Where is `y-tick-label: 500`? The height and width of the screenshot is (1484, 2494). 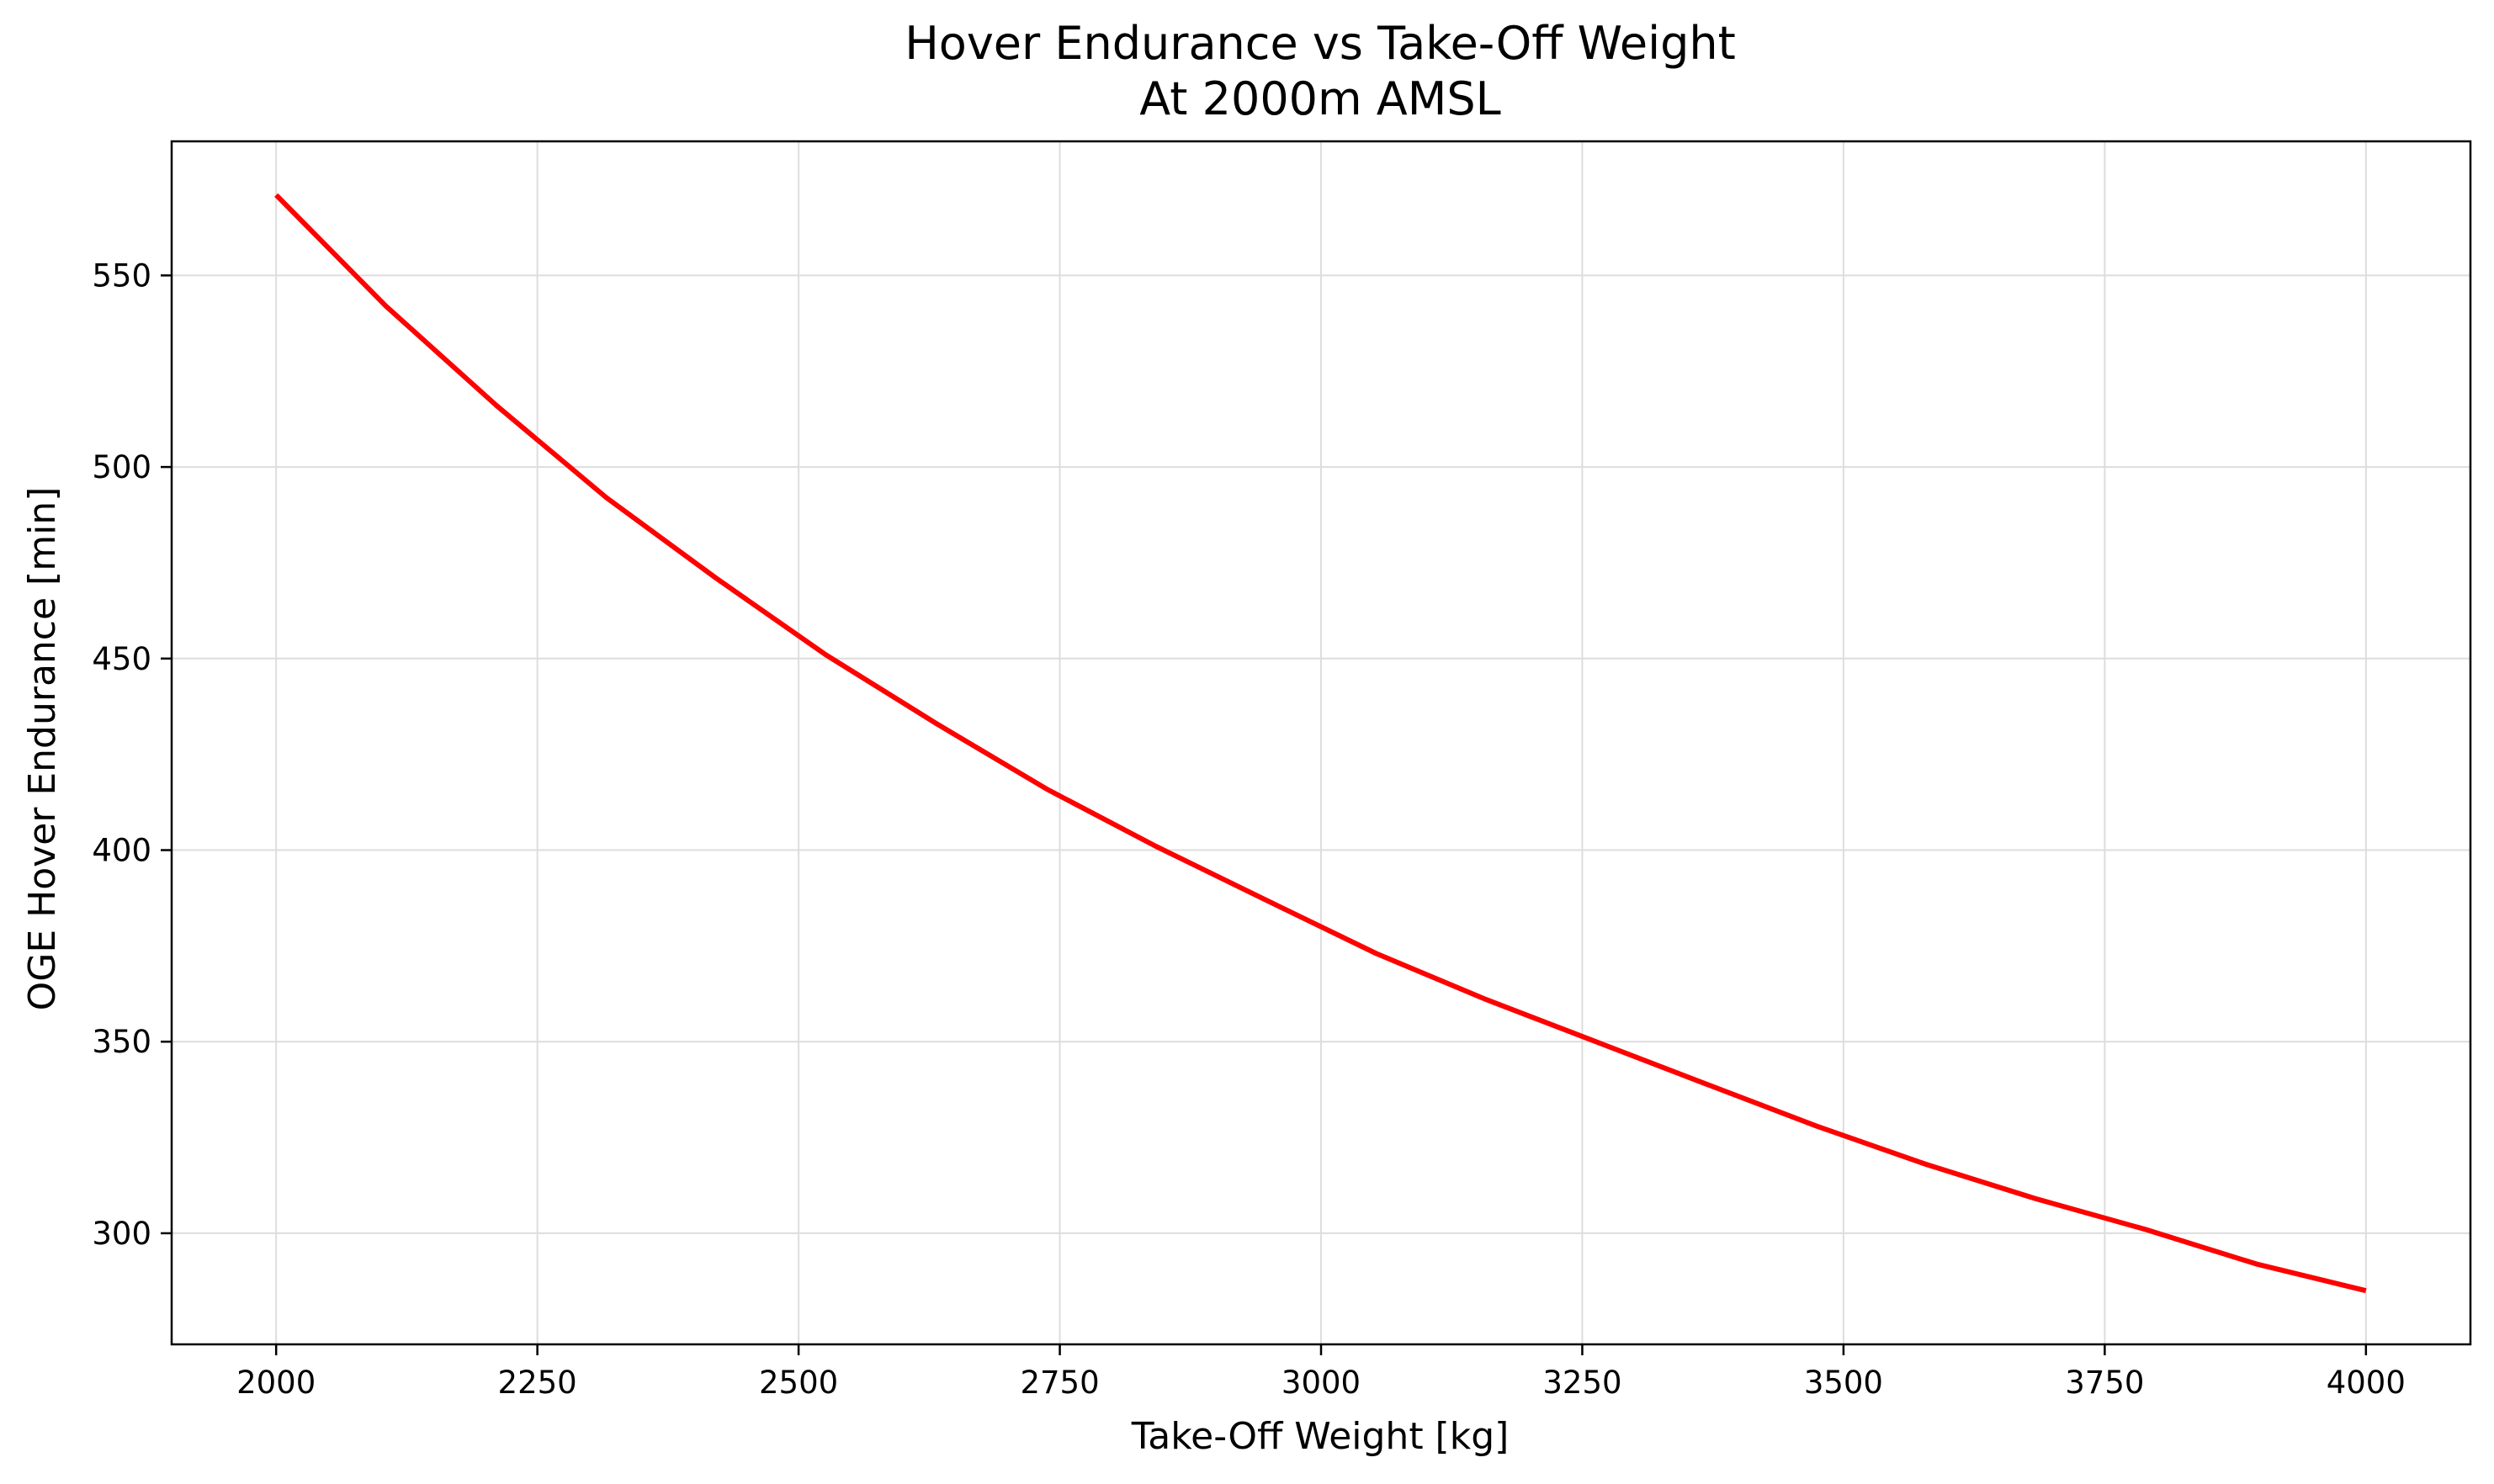
y-tick-label: 500 is located at coordinates (122, 467).